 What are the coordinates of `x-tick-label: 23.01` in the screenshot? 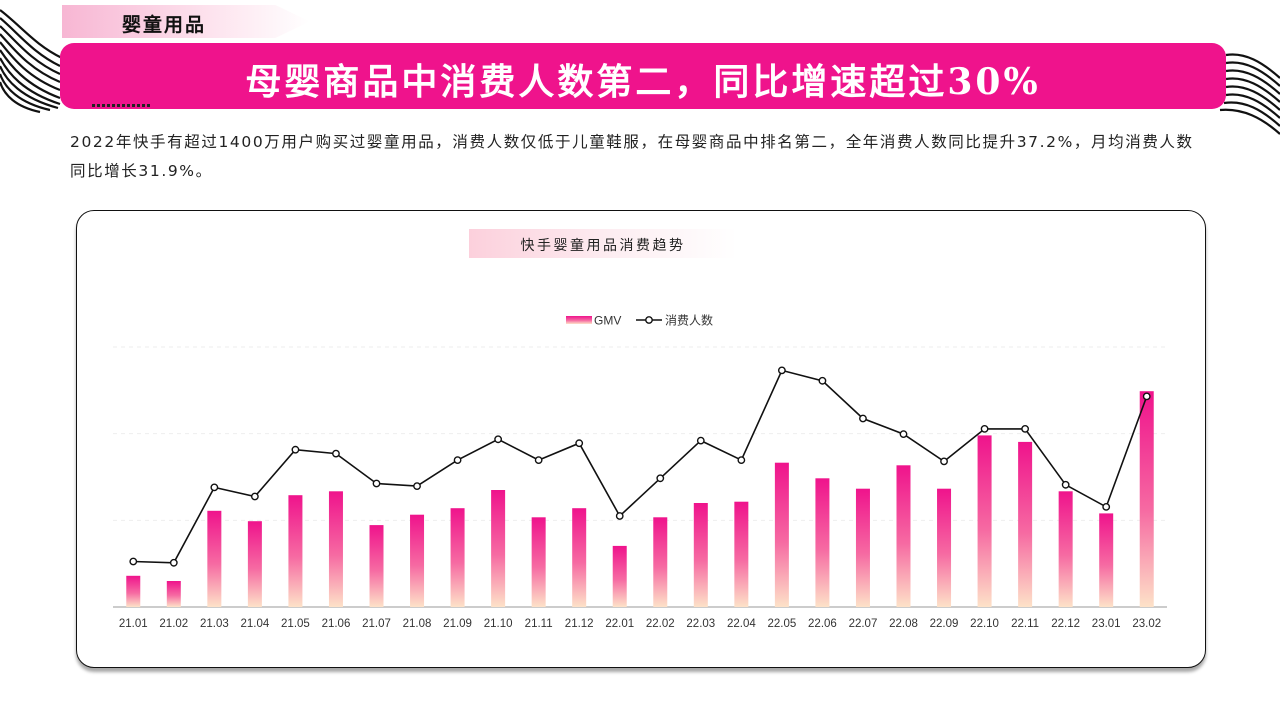 It's located at (1106, 624).